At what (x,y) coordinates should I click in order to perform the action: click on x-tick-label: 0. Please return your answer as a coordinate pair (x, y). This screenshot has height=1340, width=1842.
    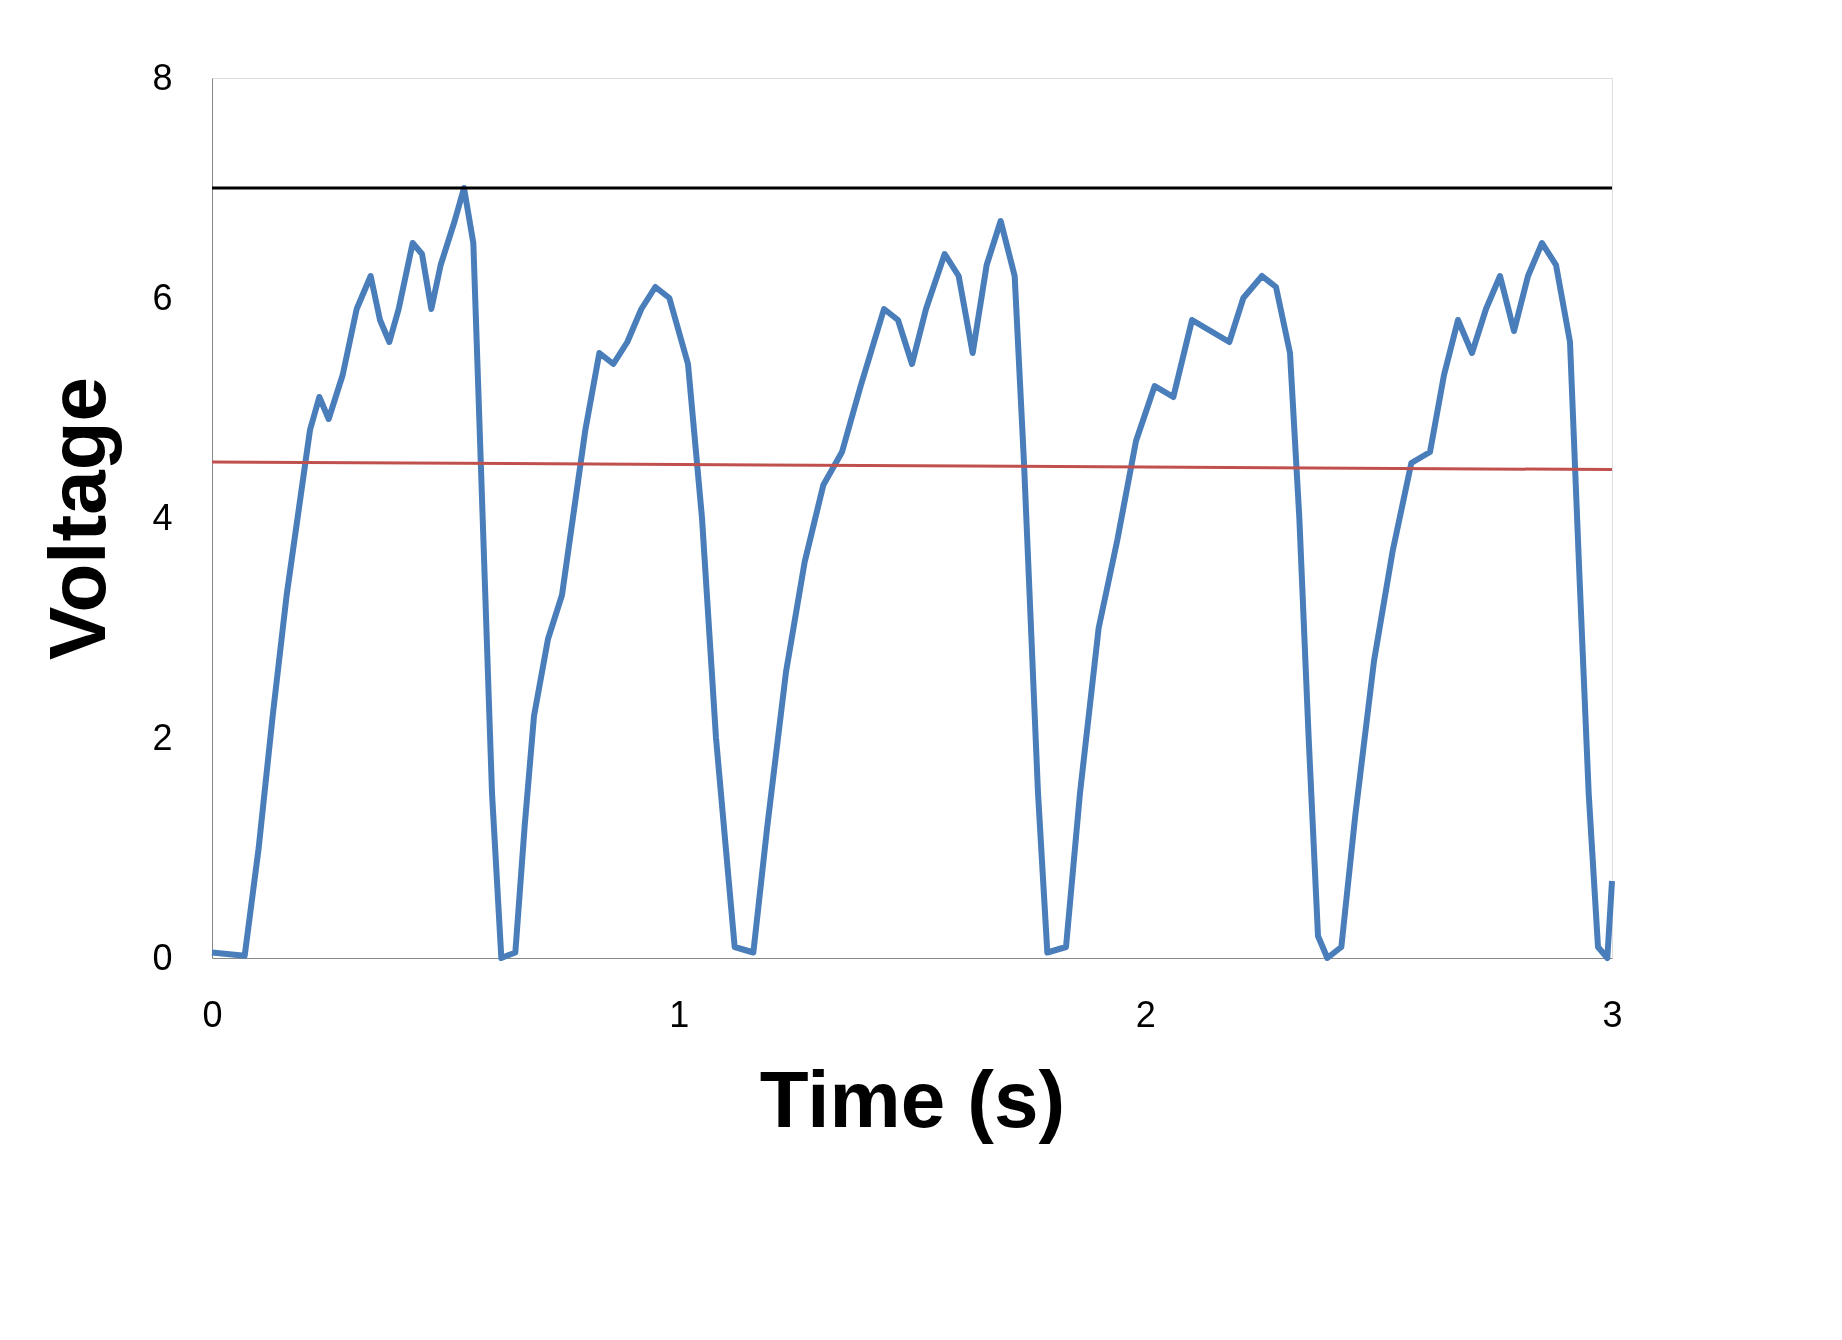
    Looking at the image, I should click on (212, 1014).